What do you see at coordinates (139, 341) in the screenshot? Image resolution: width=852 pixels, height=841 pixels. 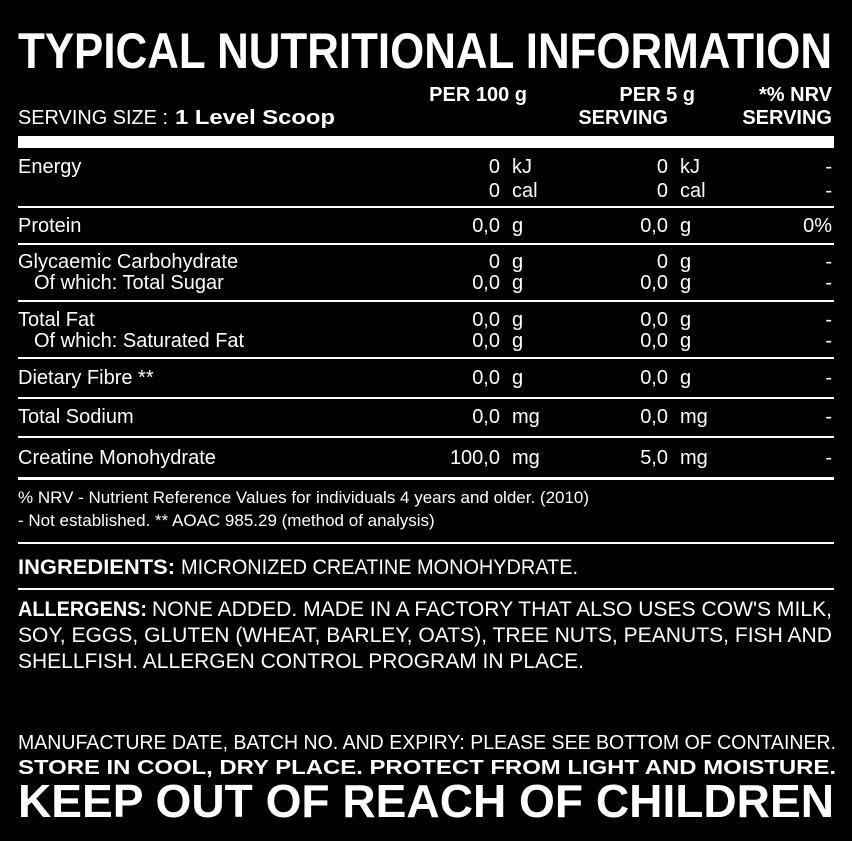 I see `nutrient-name: Of which: Saturated Fat` at bounding box center [139, 341].